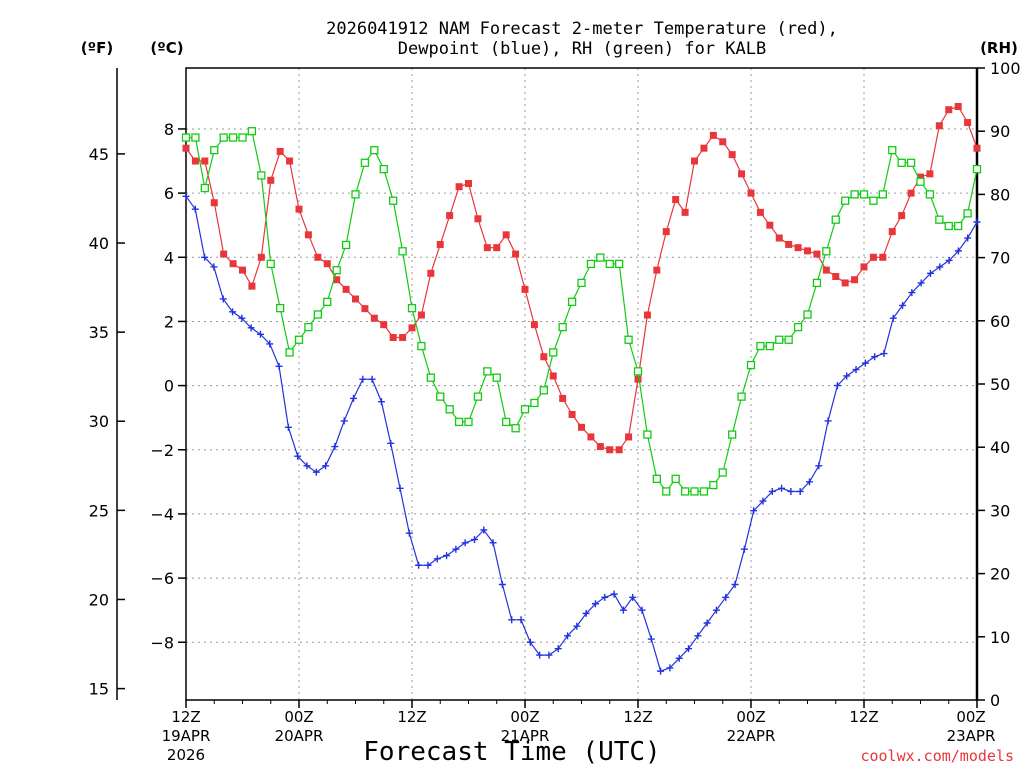 The width and height of the screenshot is (1024, 768). Describe the element at coordinates (166, 48) in the screenshot. I see `celsius-unit-label: (ºC)` at that location.